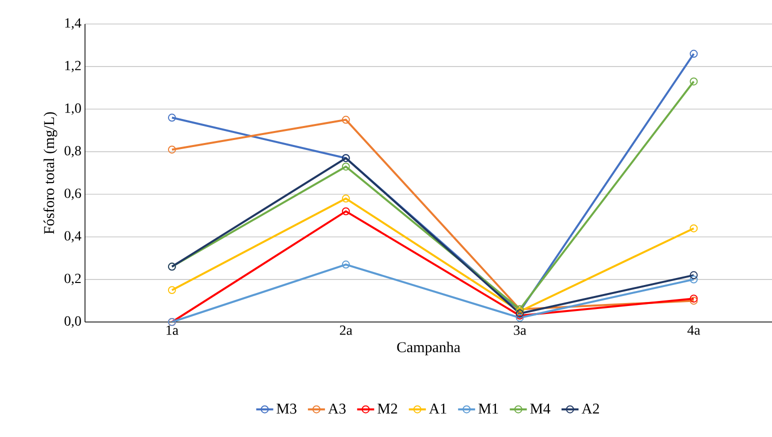  What do you see at coordinates (73, 109) in the screenshot?
I see `y-tick-label: 1,0` at bounding box center [73, 109].